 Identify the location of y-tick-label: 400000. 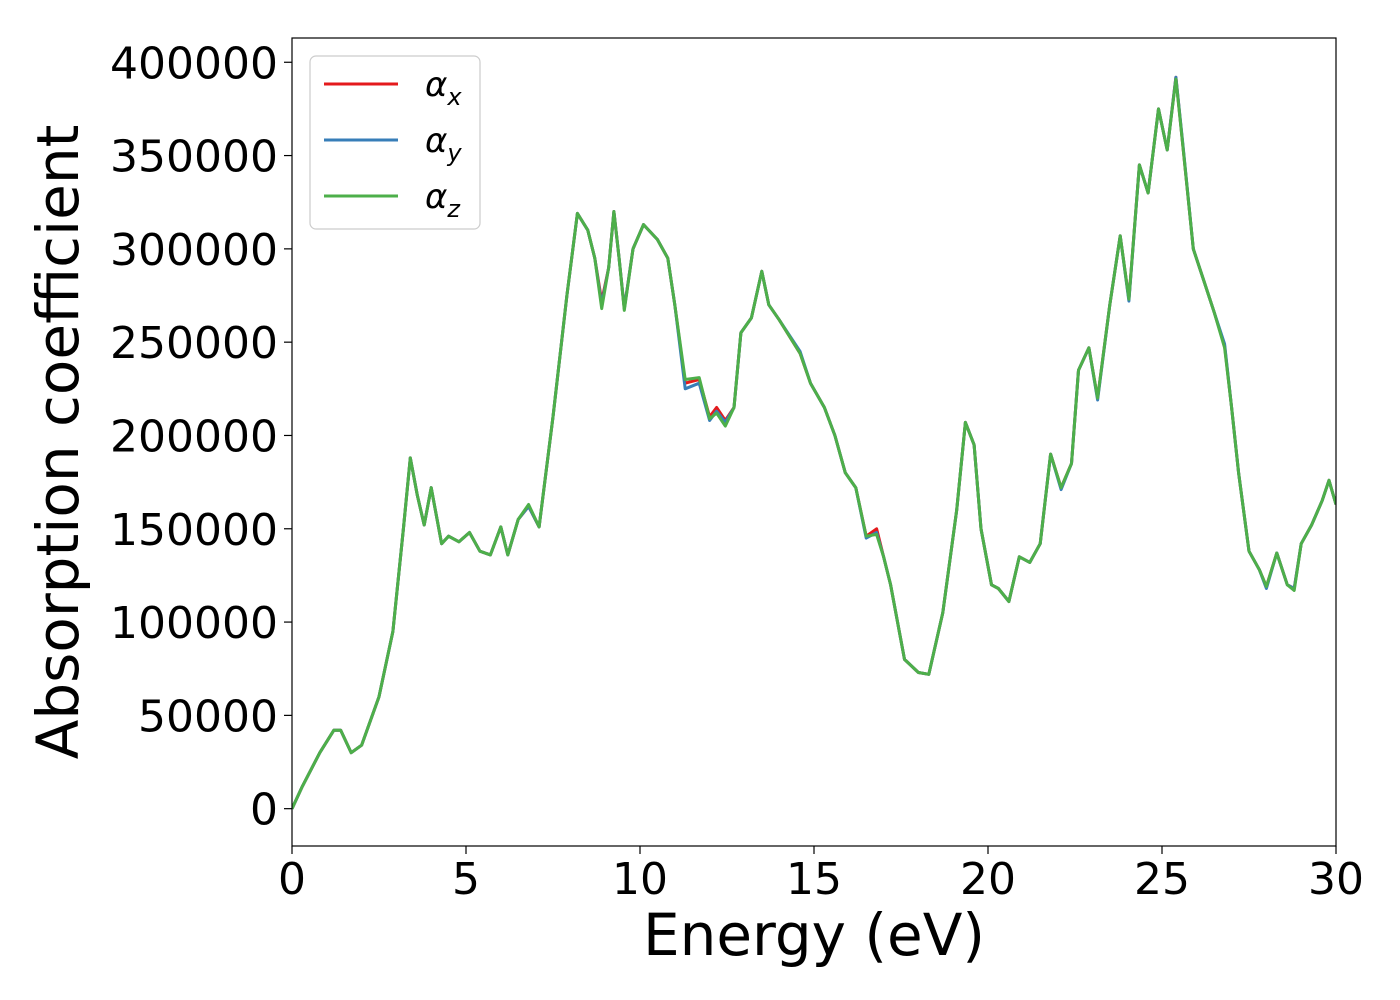
(194, 63).